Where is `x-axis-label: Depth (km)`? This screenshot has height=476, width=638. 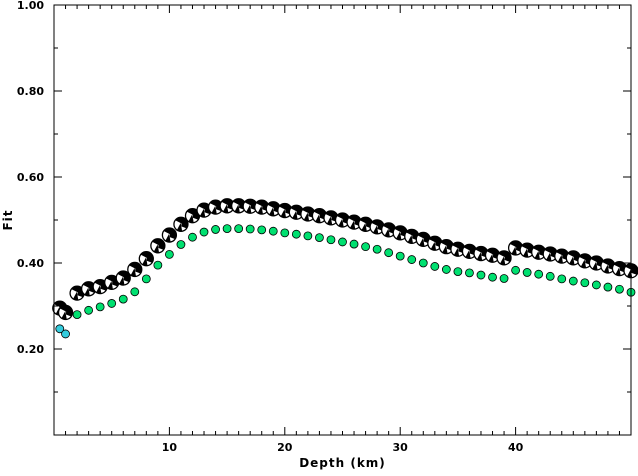
x-axis-label: Depth (km) is located at coordinates (342, 463).